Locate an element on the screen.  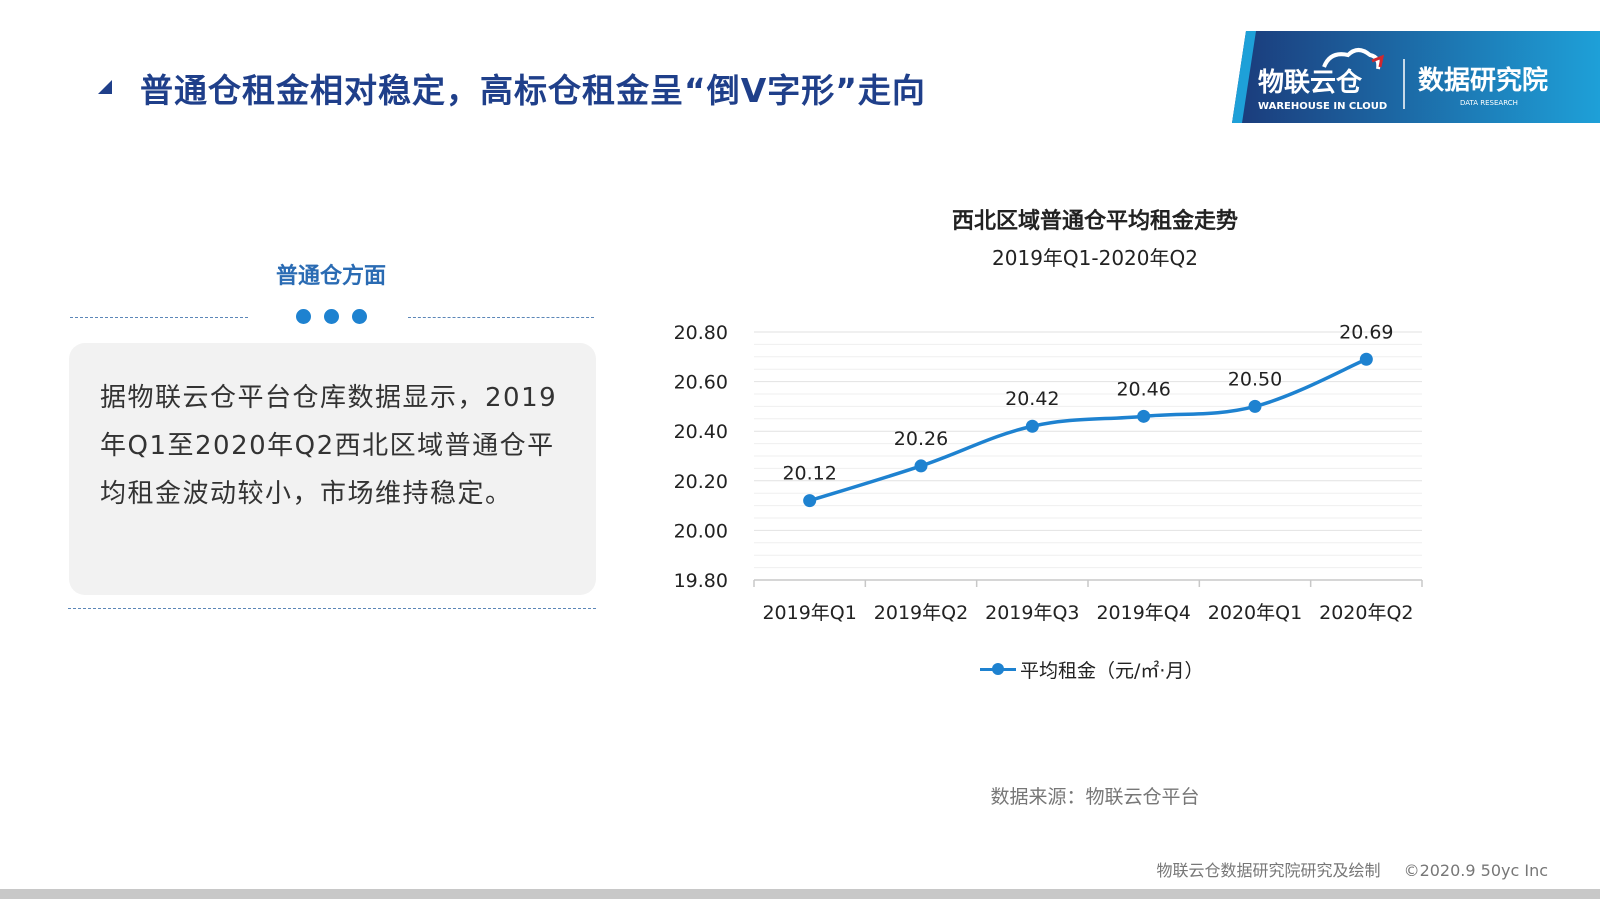
arrow-icon is located at coordinates (1378, 61).